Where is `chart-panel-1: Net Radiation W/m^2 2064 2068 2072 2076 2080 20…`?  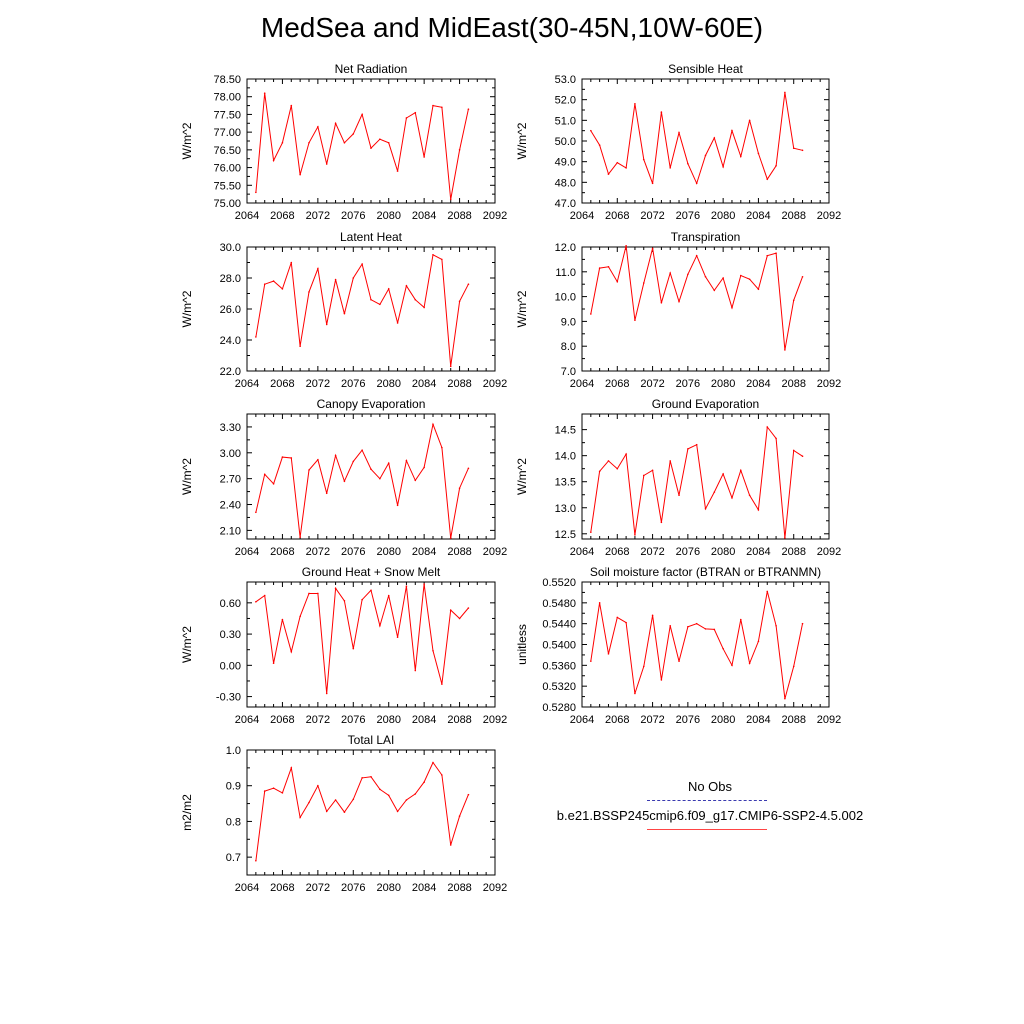 chart-panel-1: Net Radiation W/m^2 2064 2068 2072 2076 2080 20… is located at coordinates (343, 142).